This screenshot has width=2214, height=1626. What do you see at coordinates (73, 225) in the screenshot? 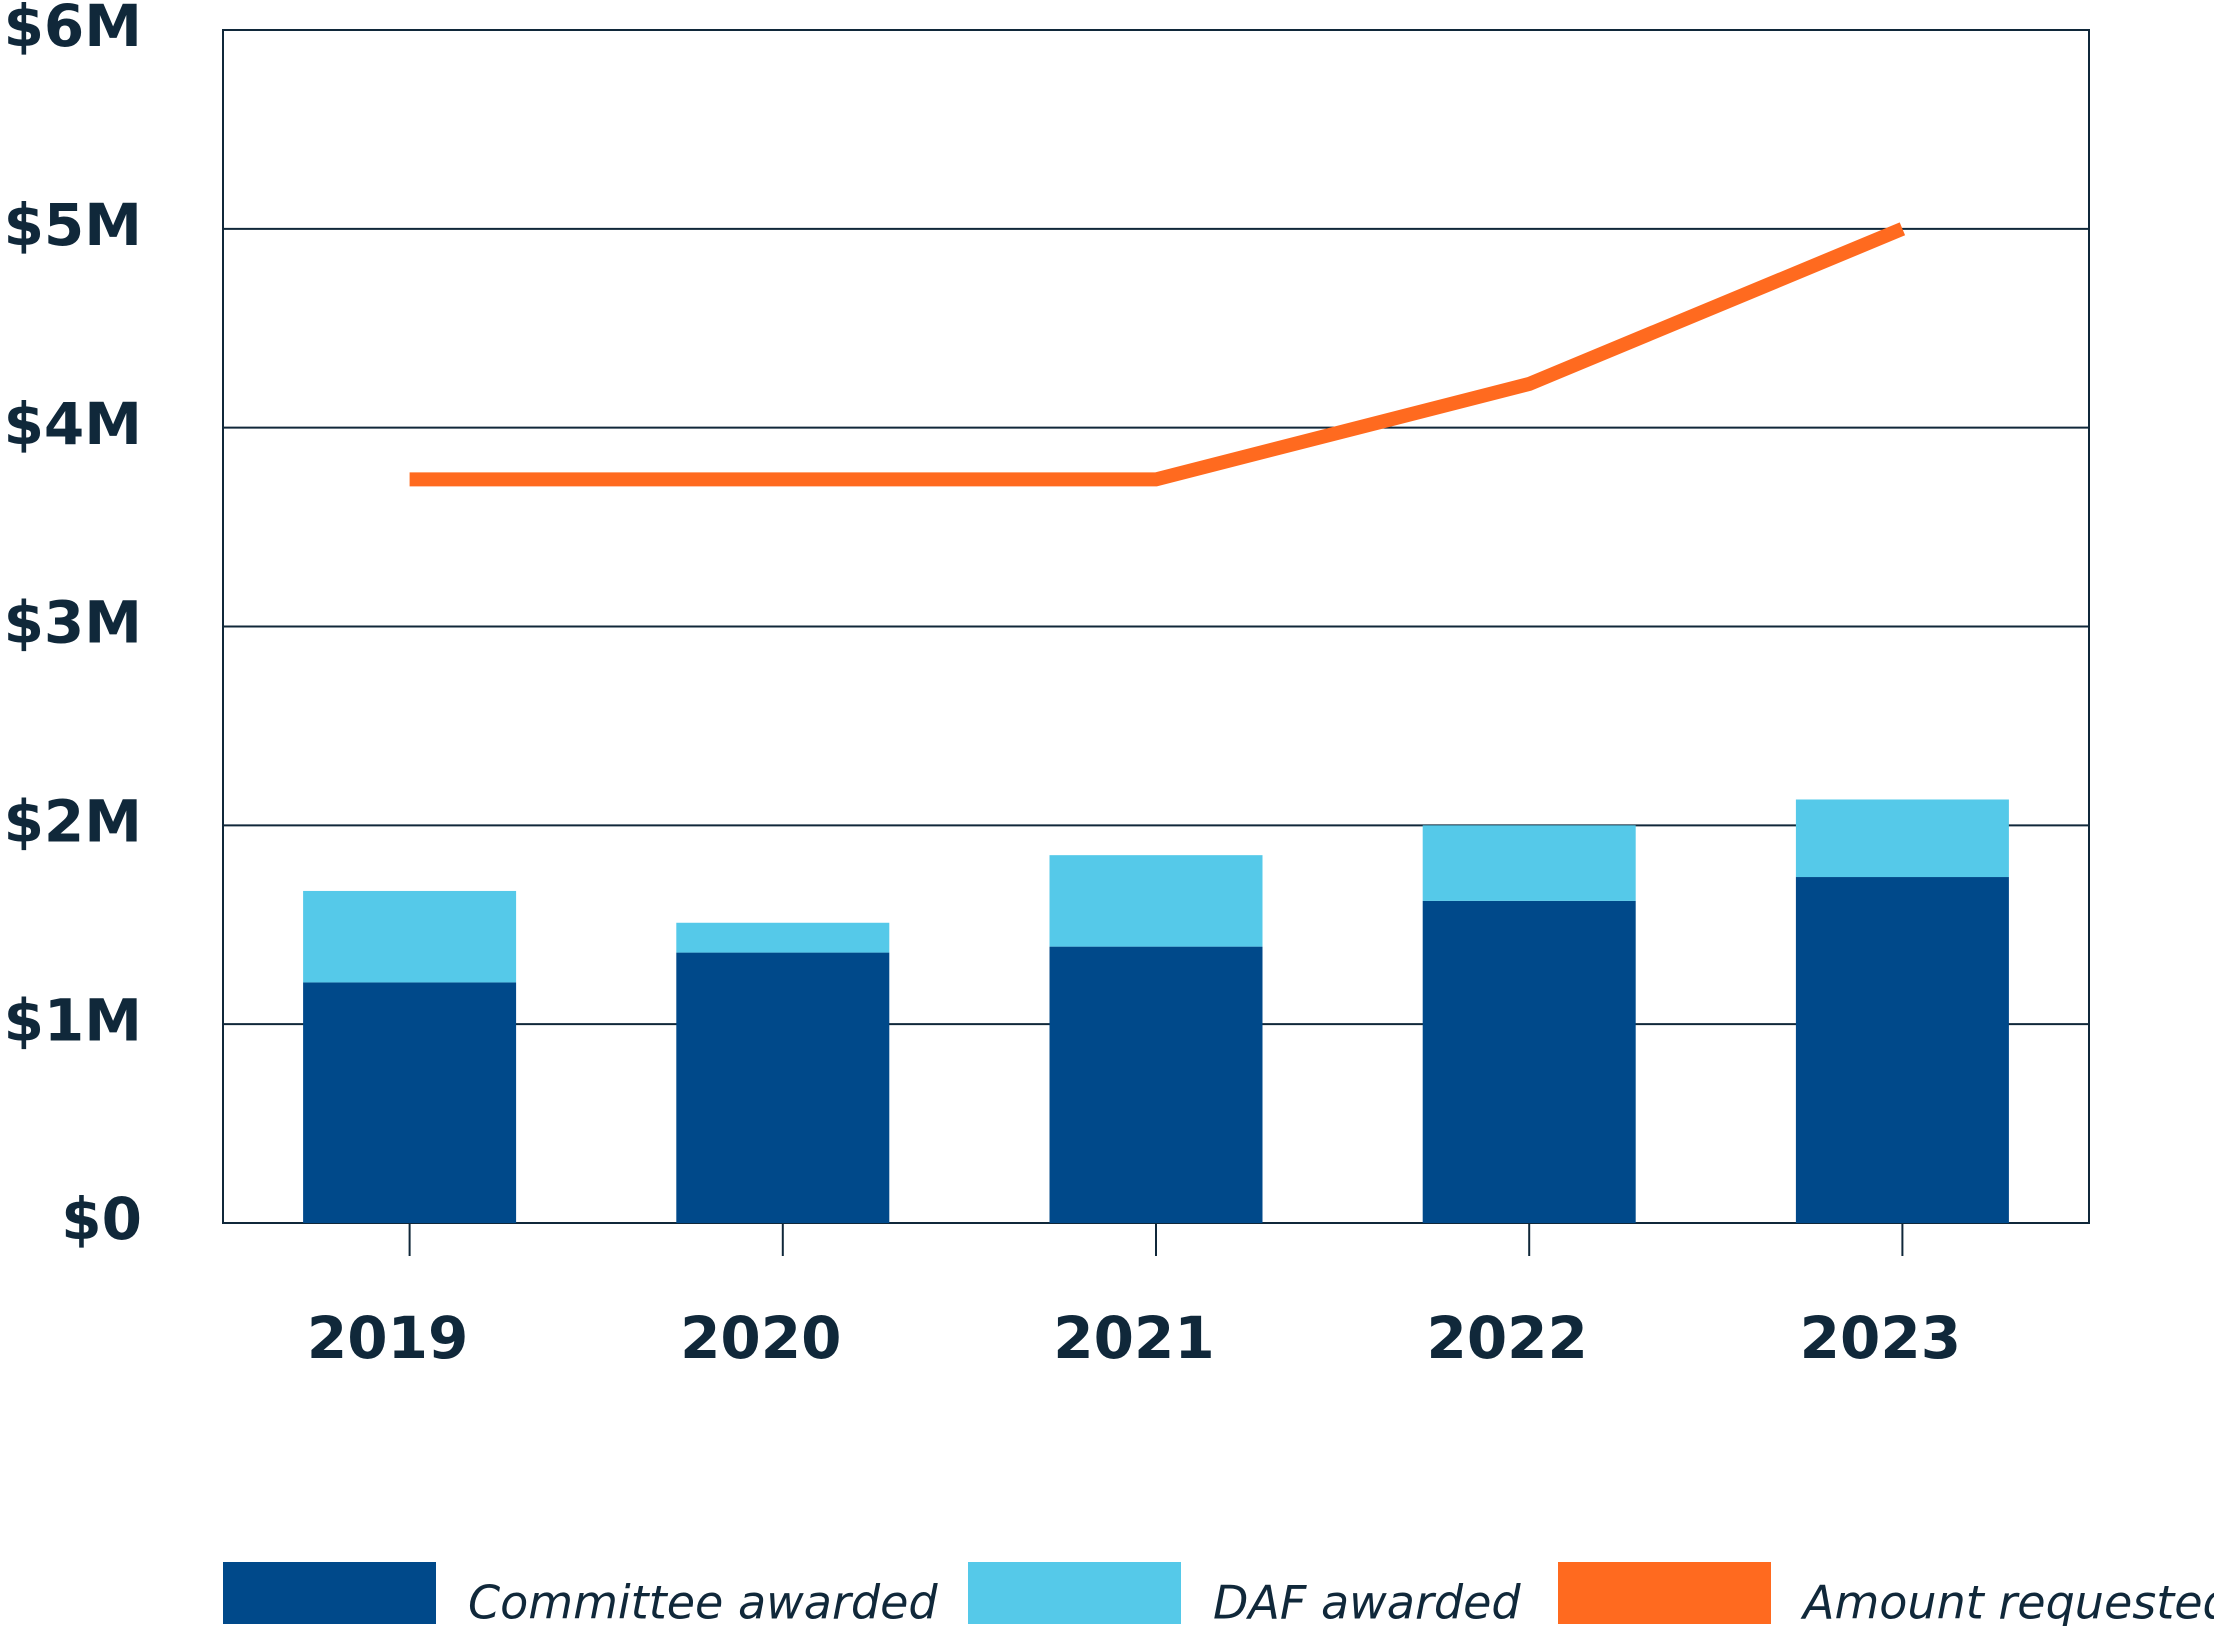
I see `y-tick-label: $5M` at bounding box center [73, 225].